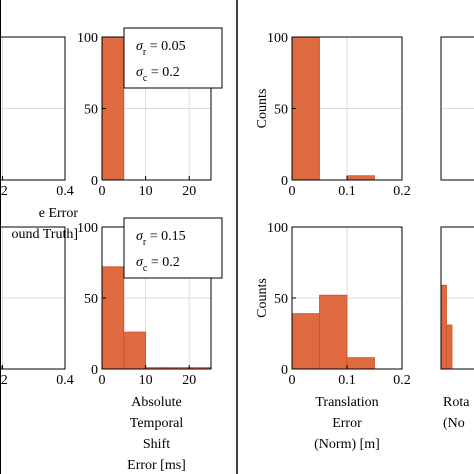 The height and width of the screenshot is (474, 474). I want to click on x-axis-label-line: Absolute, so click(156, 402).